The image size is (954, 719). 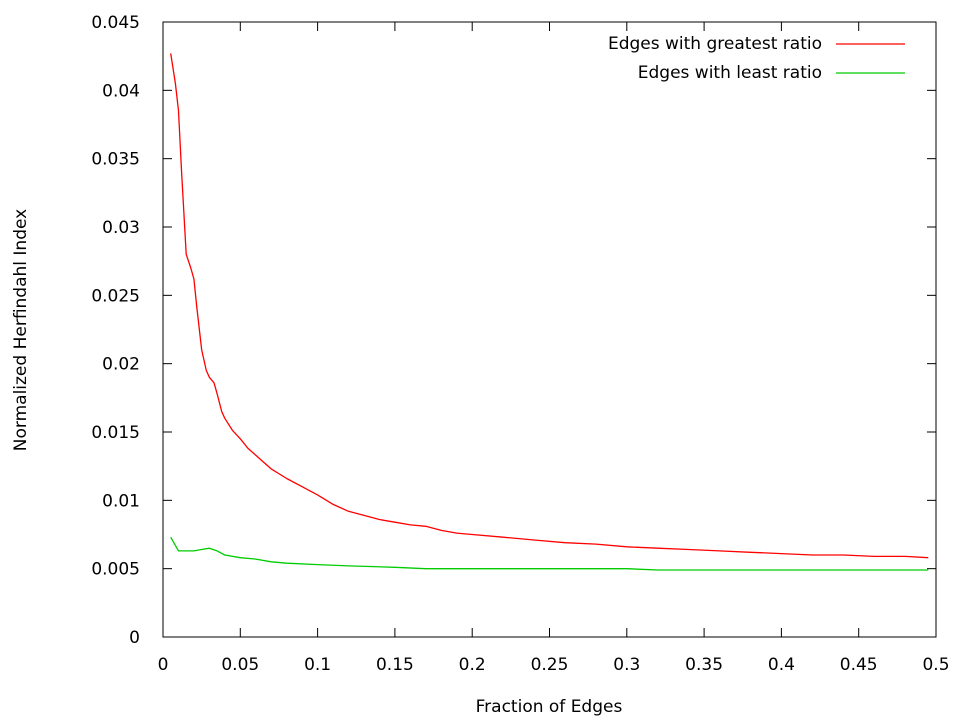 I want to click on x-tick-label: 0.2, so click(x=472, y=665).